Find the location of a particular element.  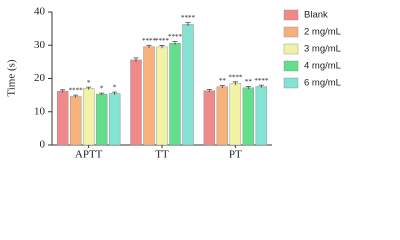

x-tick-label: TT is located at coordinates (162, 154).